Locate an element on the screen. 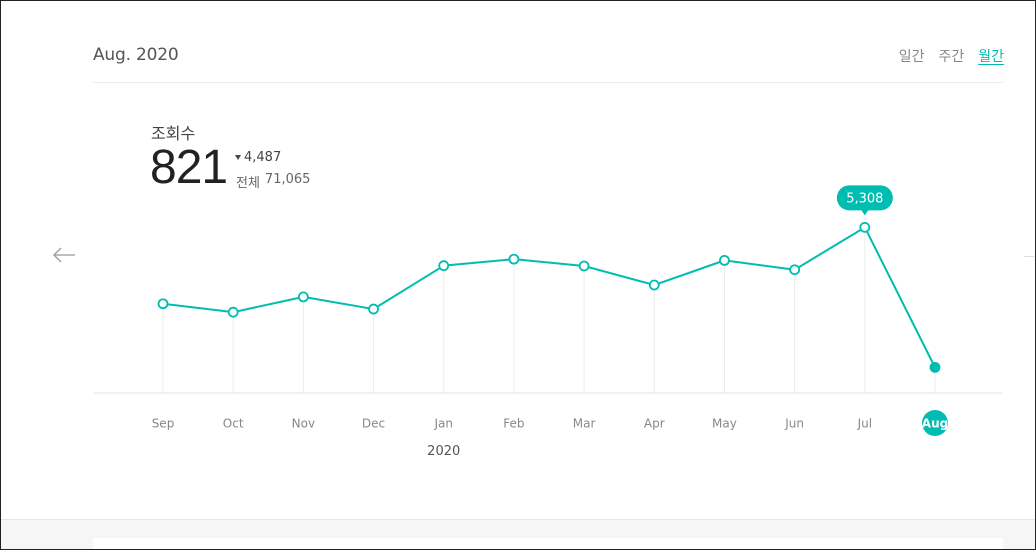  x-tick-label-jan: Jan is located at coordinates (443, 424).